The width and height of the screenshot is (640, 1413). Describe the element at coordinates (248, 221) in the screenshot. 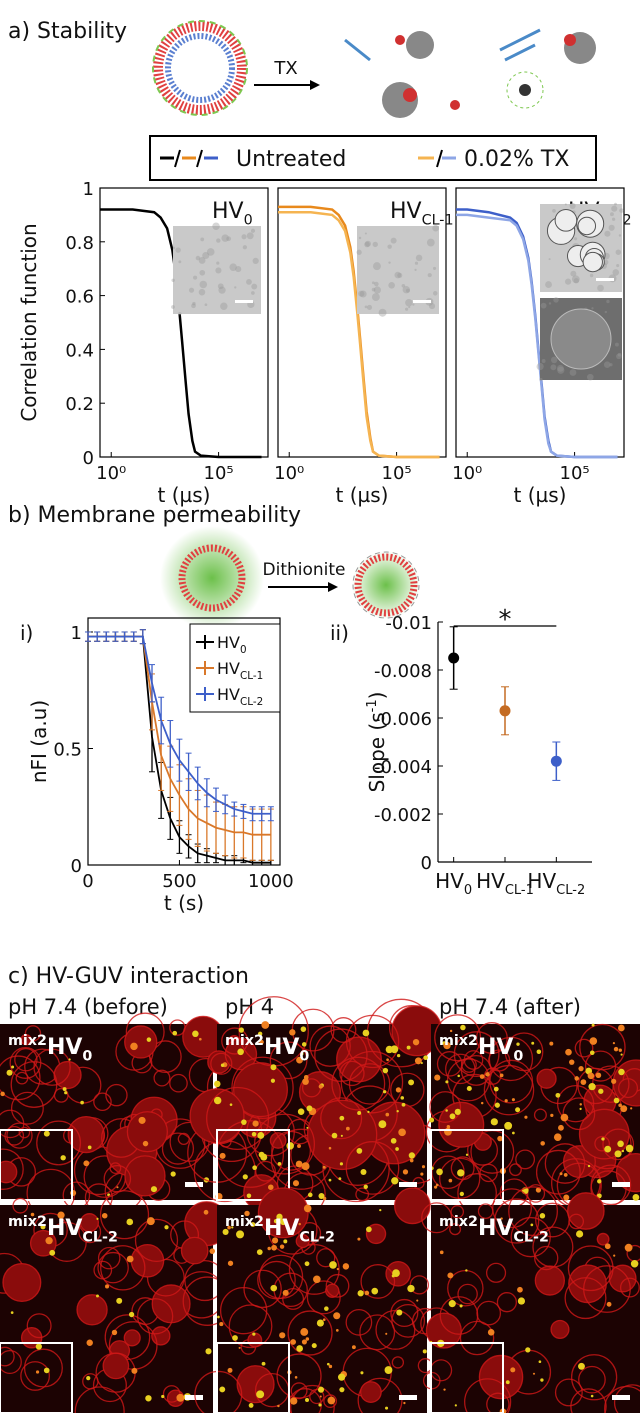

I see `text-part: 0` at that location.